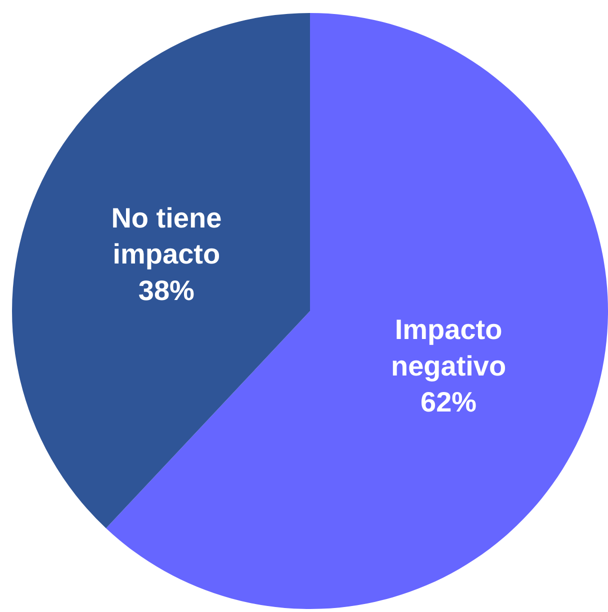  Describe the element at coordinates (448, 348) in the screenshot. I see `slice-label: Impacto negativo` at that location.